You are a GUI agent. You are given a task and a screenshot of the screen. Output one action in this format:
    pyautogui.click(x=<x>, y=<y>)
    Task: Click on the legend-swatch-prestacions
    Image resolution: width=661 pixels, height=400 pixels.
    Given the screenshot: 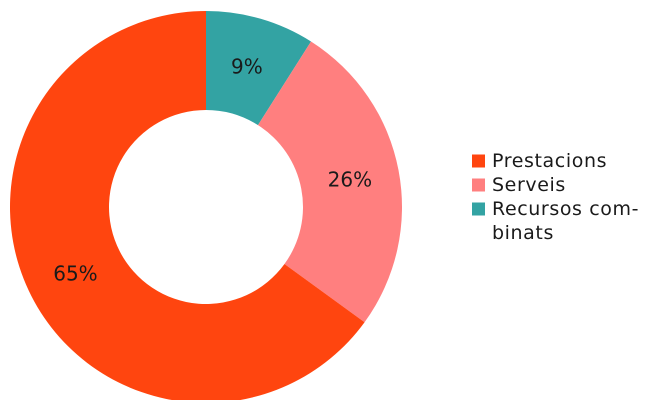 What is the action you would take?
    pyautogui.click(x=478, y=161)
    